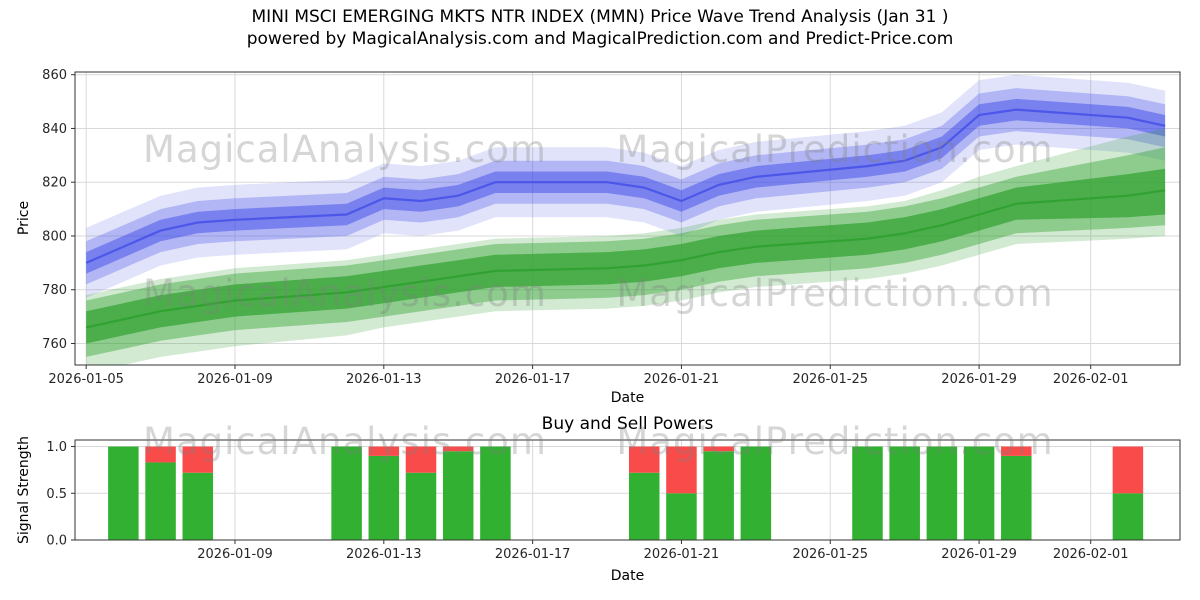 The height and width of the screenshot is (600, 1200). What do you see at coordinates (1091, 379) in the screenshot?
I see `price-xtick-label: 2026-02-01` at bounding box center [1091, 379].